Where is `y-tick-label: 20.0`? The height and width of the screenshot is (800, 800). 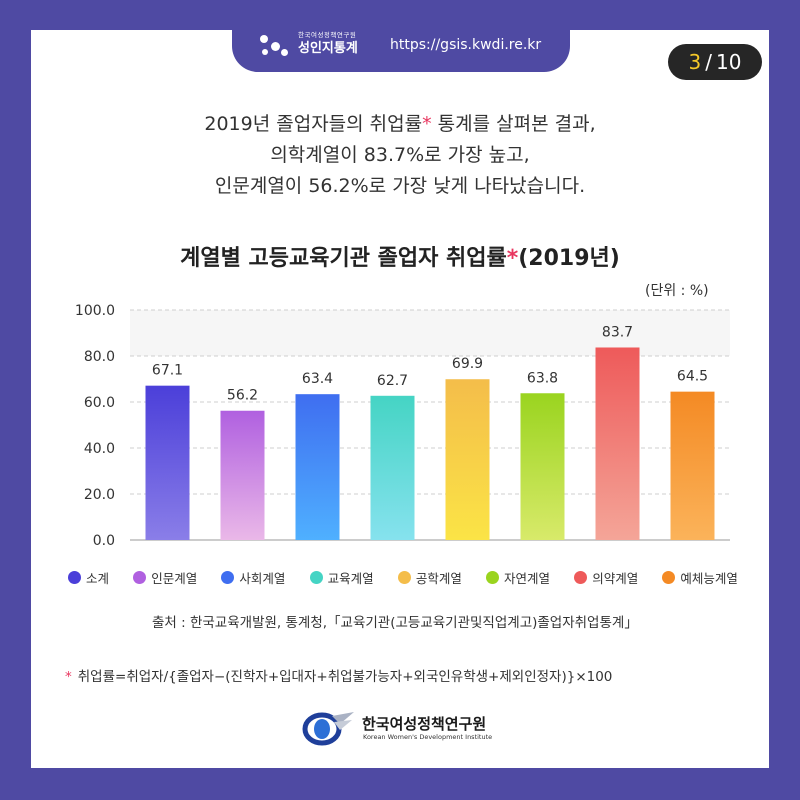
y-tick-label: 20.0 is located at coordinates (99, 495).